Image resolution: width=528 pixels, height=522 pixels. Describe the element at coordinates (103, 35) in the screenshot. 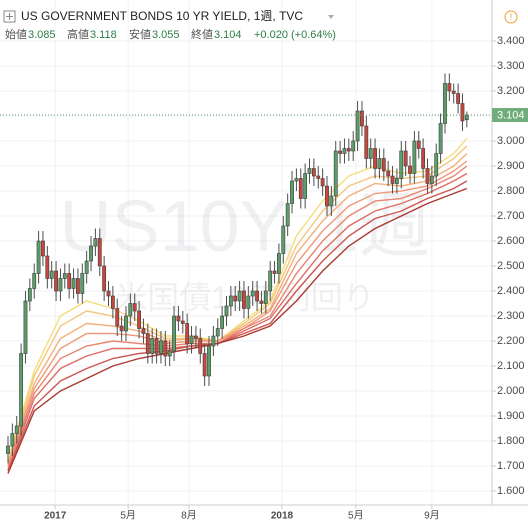

I see `ohlc-value: 3.118` at that location.